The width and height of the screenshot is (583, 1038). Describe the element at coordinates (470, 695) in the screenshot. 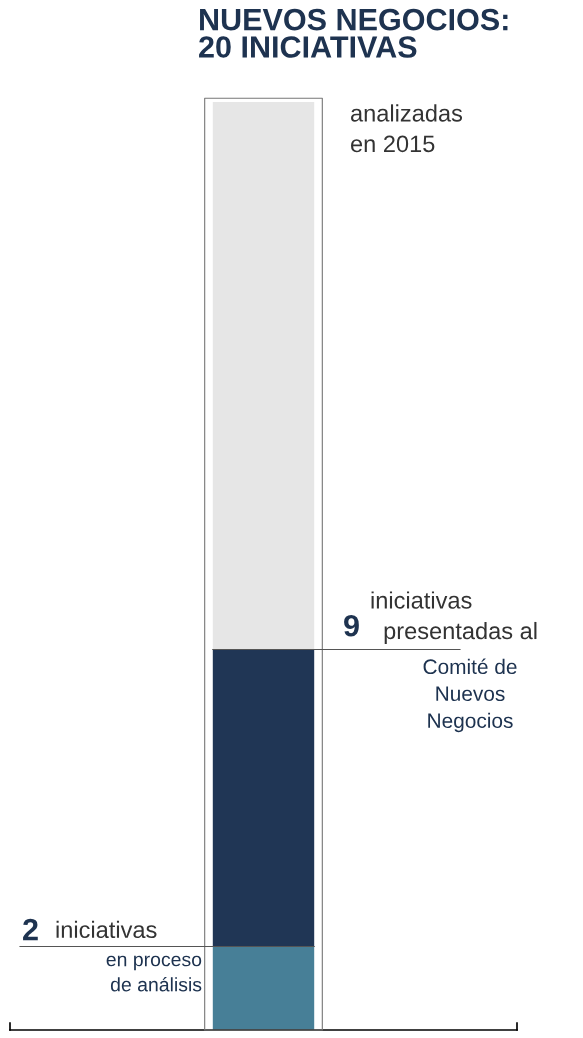

I see `text: Comité de Nuevos Negocios` at that location.